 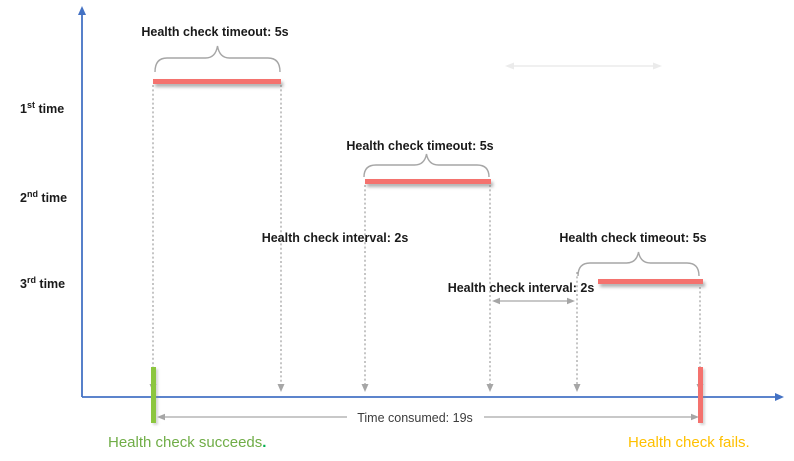 What do you see at coordinates (365, 288) in the screenshot?
I see `dashed-arrow-bar2-start` at bounding box center [365, 288].